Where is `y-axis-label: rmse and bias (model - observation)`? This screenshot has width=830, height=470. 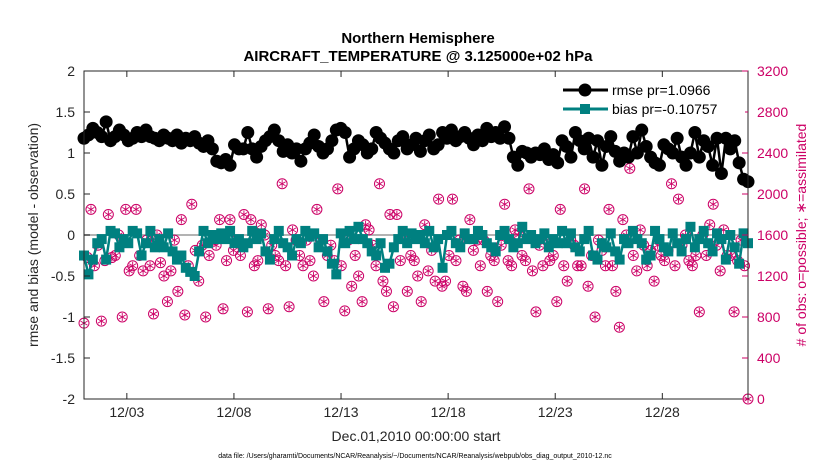 y-axis-label: rmse and bias (model - observation) is located at coordinates (33, 235).